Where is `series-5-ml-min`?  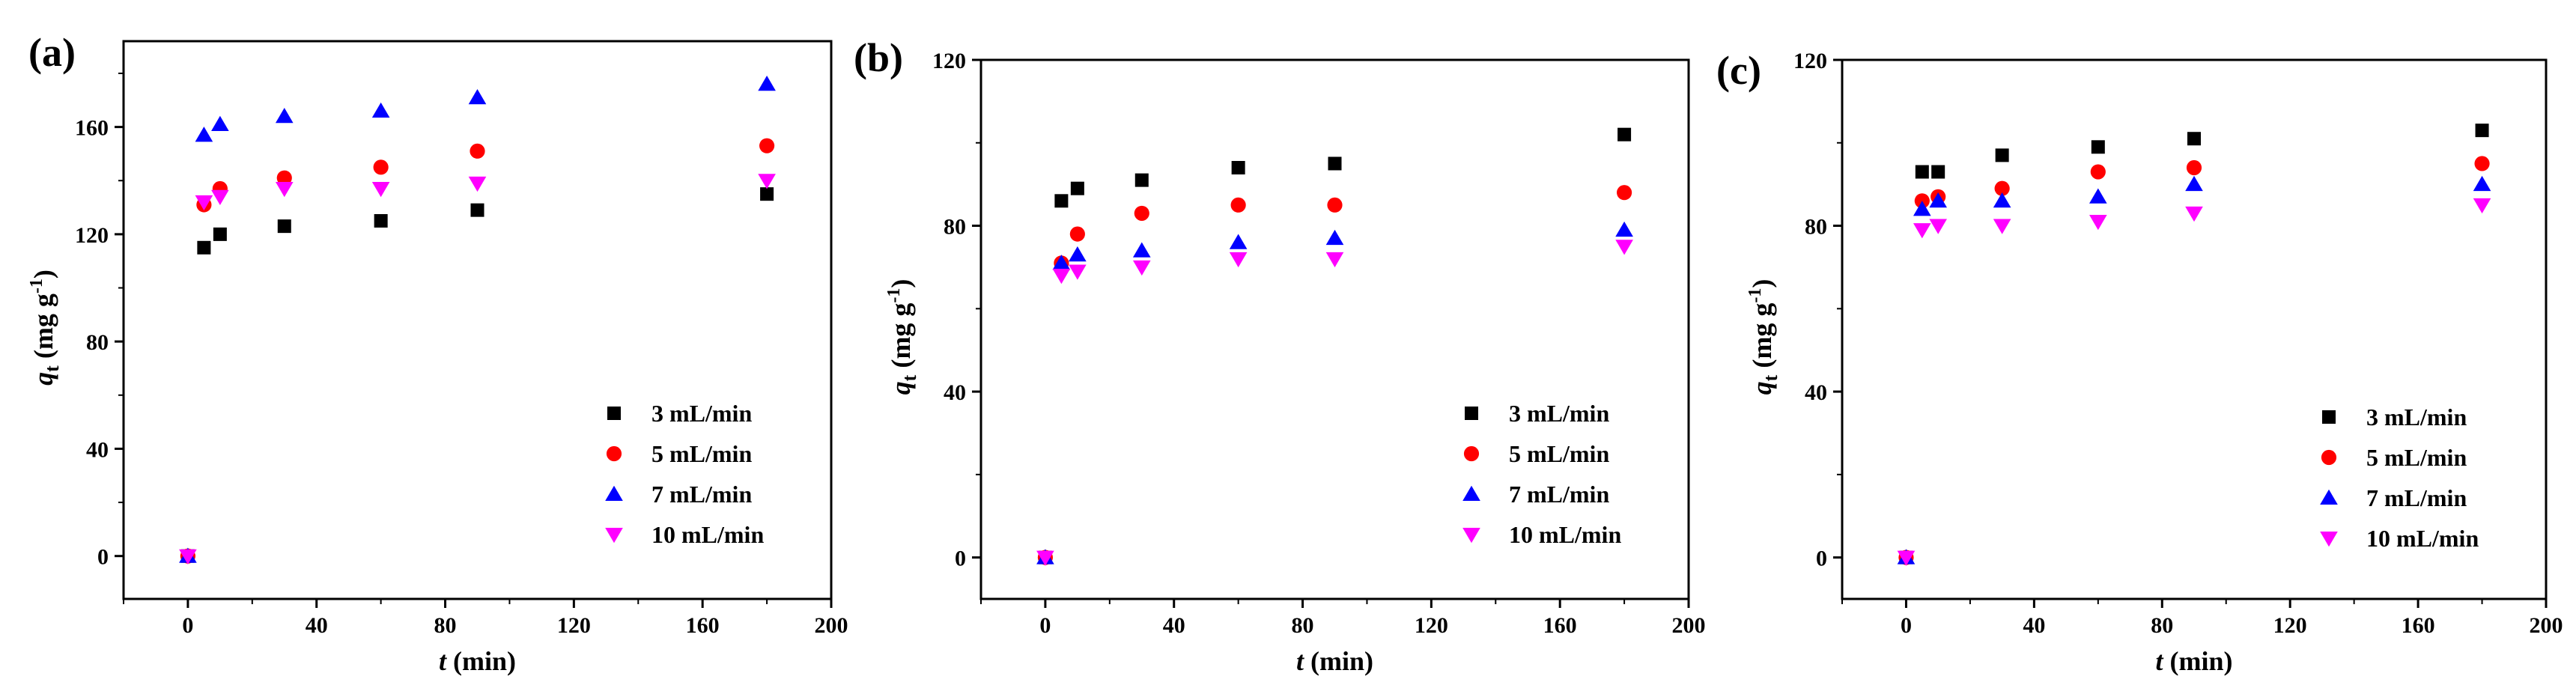 series-5-ml-min is located at coordinates (477, 351).